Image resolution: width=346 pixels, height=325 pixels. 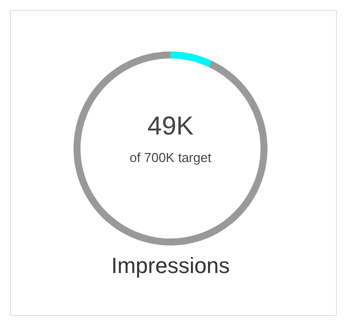 I want to click on text: of 700K target, so click(x=171, y=157).